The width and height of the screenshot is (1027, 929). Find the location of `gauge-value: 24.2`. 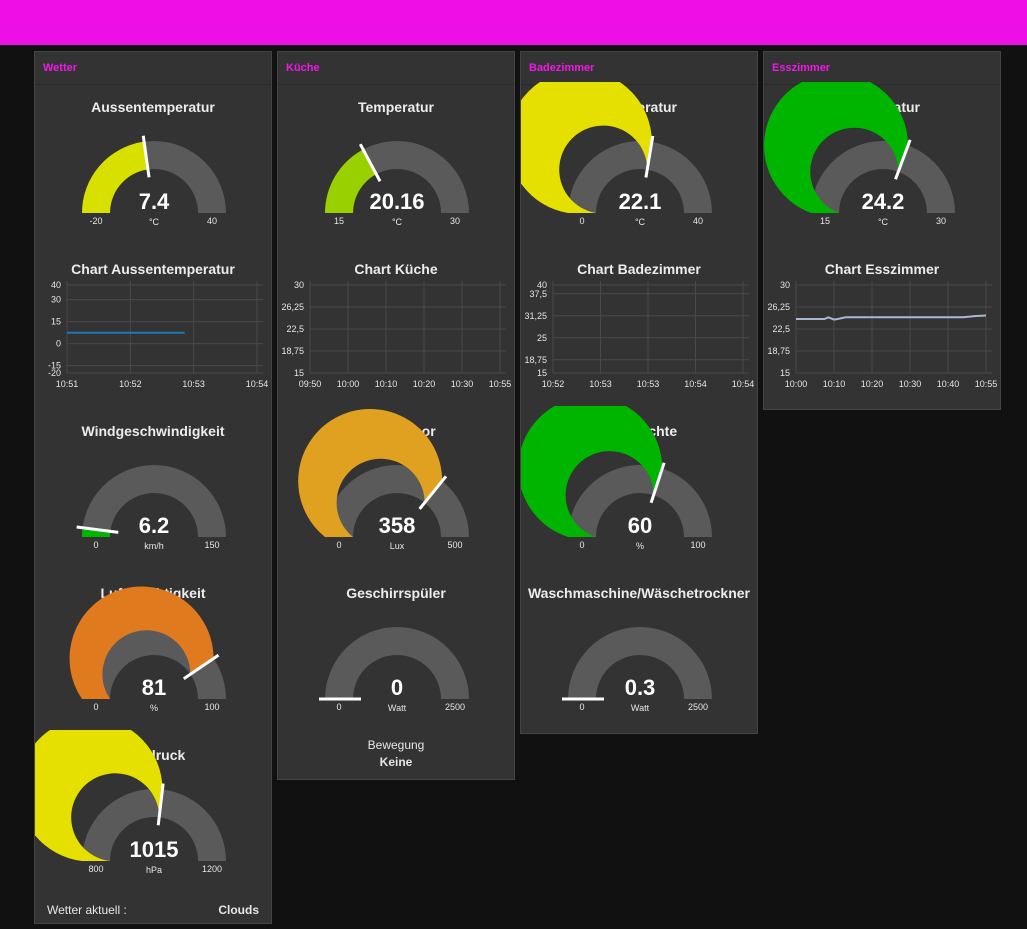

gauge-value: 24.2 is located at coordinates (883, 201).